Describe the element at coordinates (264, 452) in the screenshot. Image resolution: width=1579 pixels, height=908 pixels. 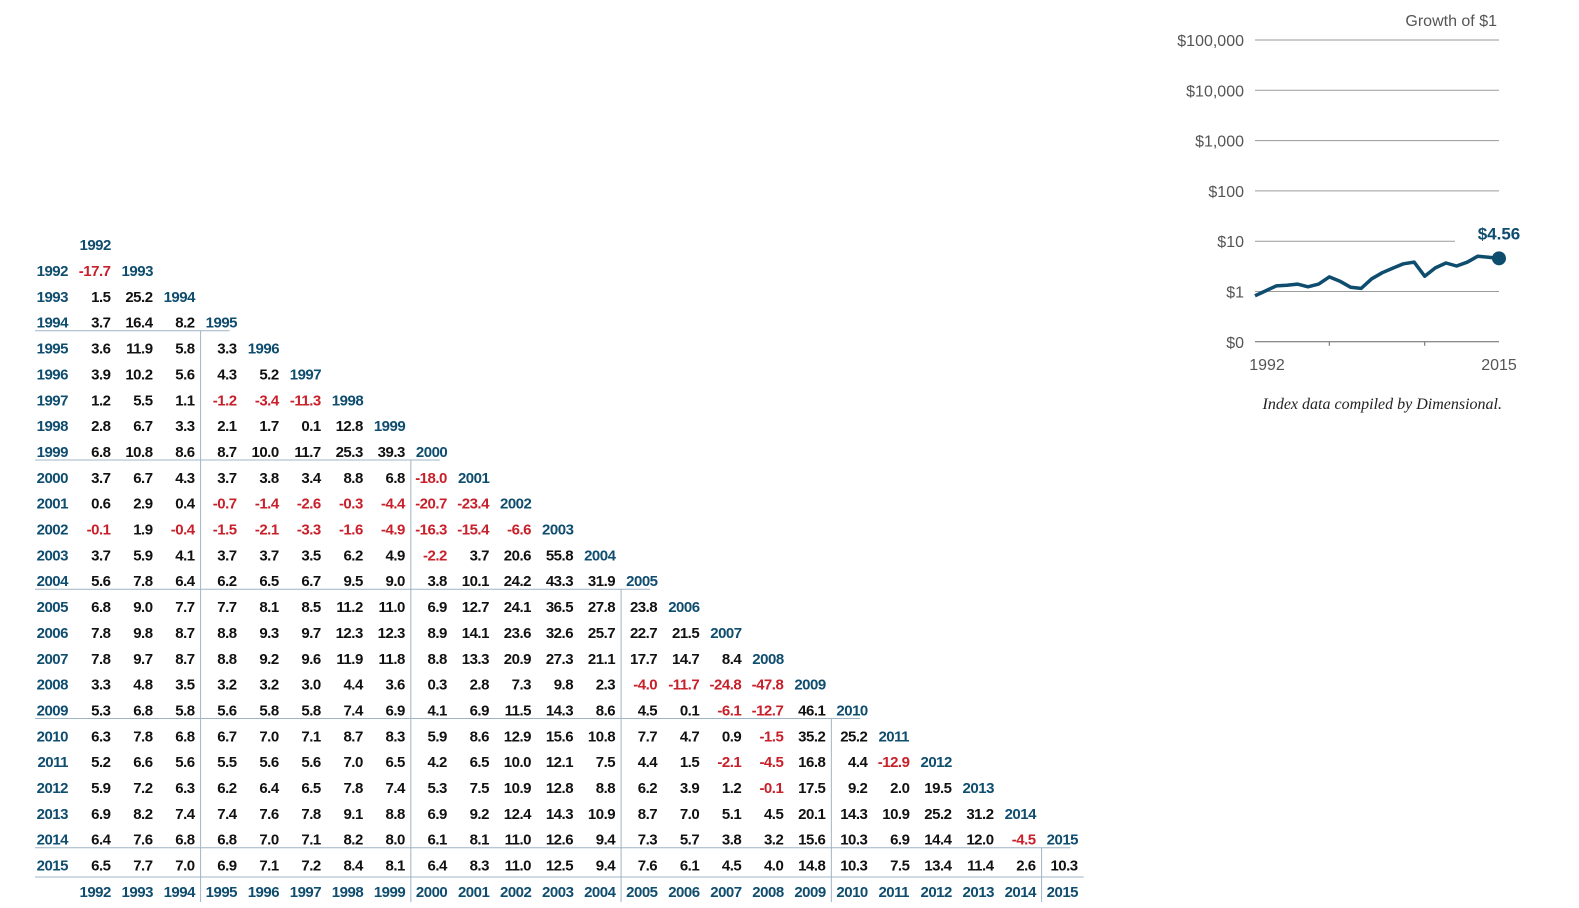
I see `return-cell: 10.0` at that location.